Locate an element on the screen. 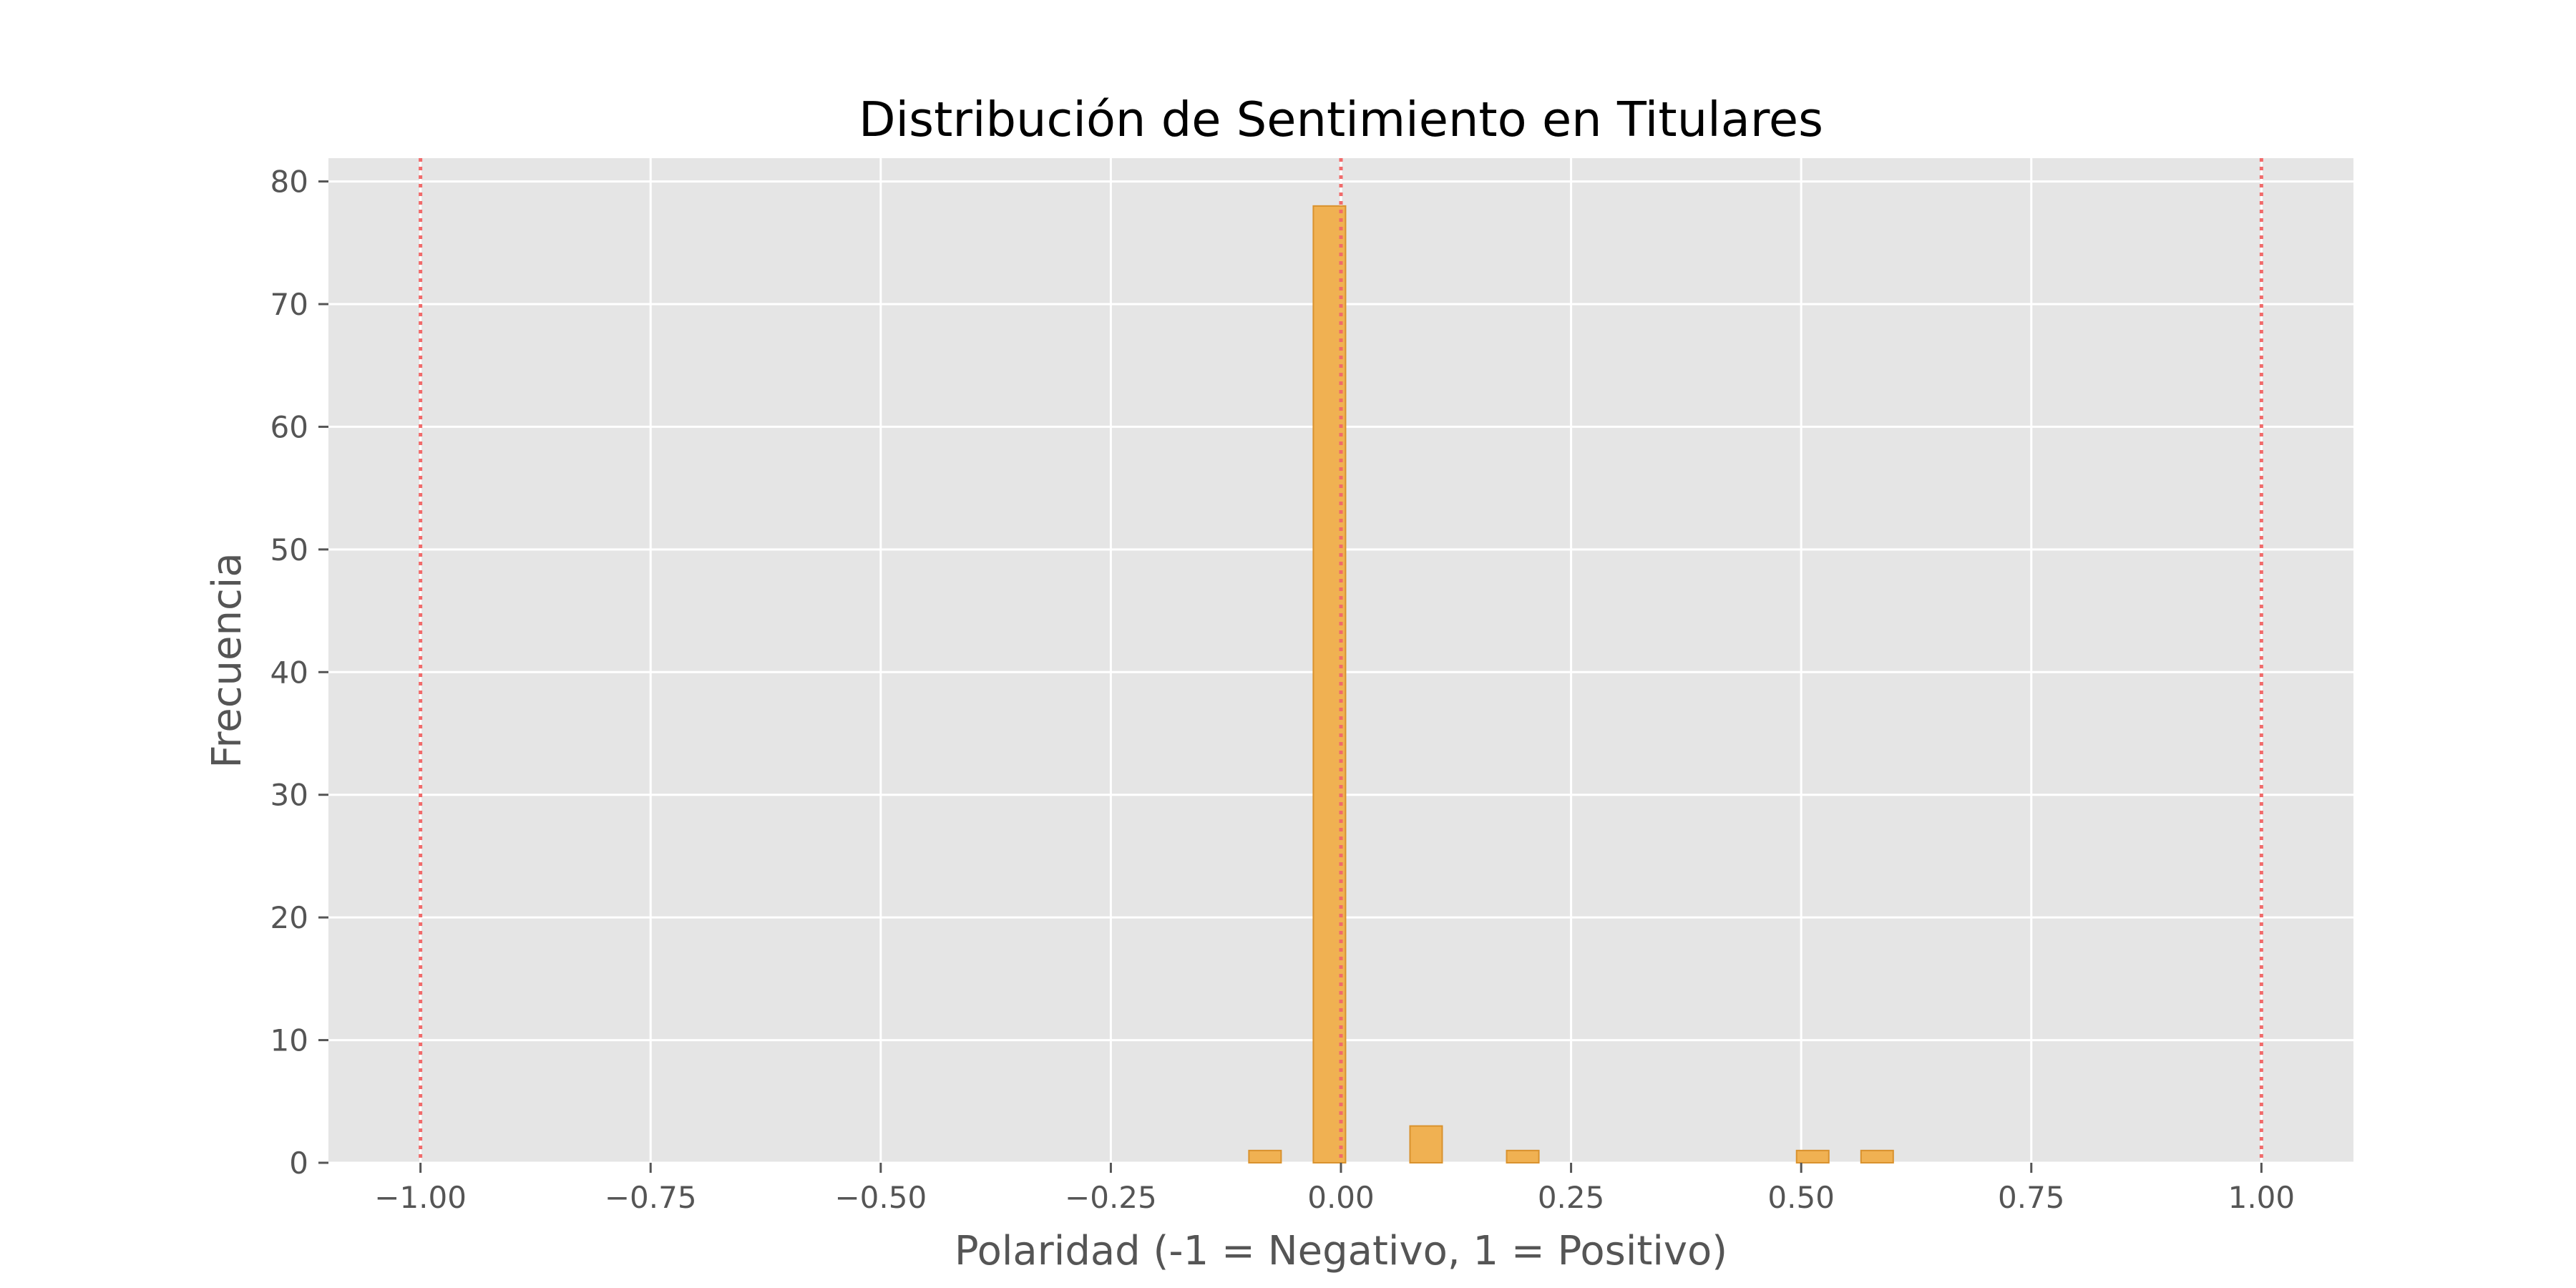 This screenshot has width=2576, height=1288. x-tick-label: −1.00 is located at coordinates (420, 1197).